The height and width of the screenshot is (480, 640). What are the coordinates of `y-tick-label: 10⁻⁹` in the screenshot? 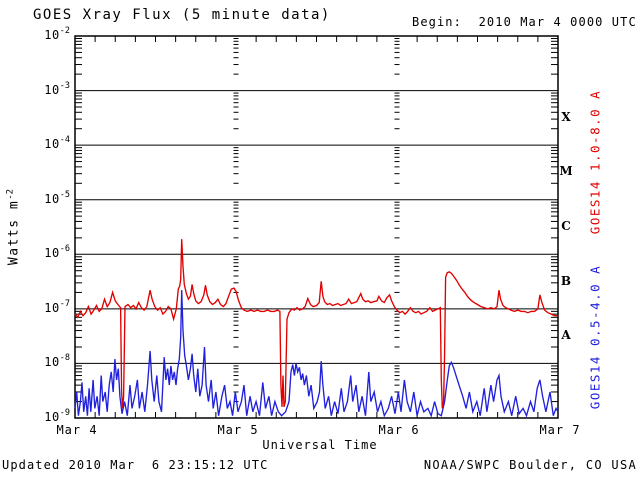 It's located at (57, 416).